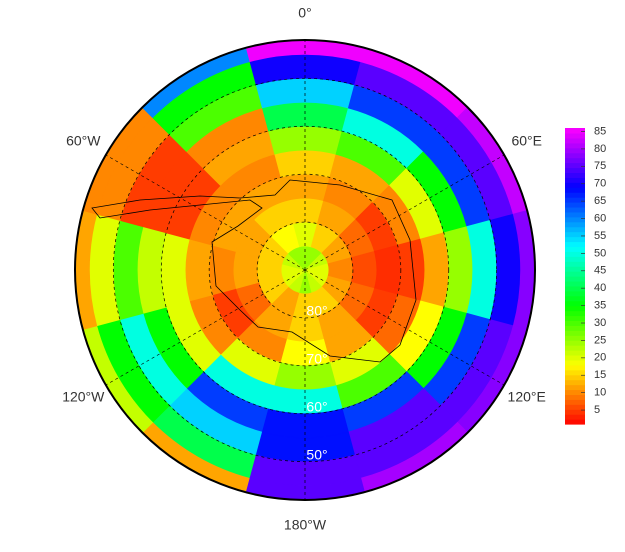  Describe the element at coordinates (600, 218) in the screenshot. I see `colorbar-label: 60` at that location.